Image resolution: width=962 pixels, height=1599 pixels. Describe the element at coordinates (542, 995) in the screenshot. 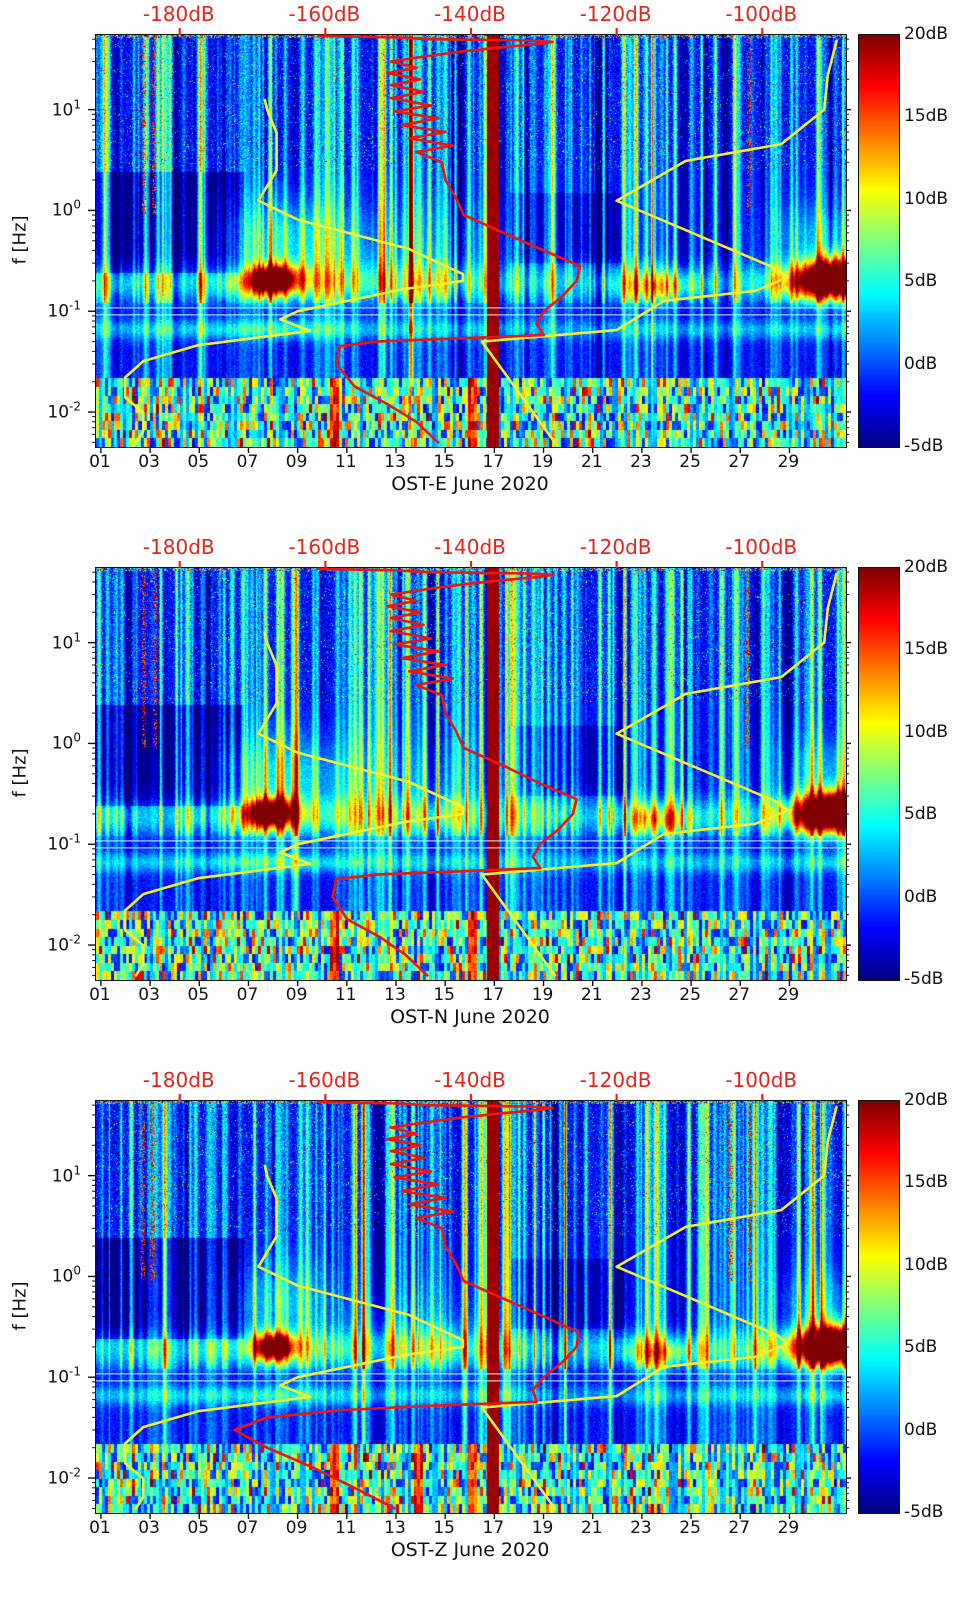

I see `x-tick-label: 19` at that location.